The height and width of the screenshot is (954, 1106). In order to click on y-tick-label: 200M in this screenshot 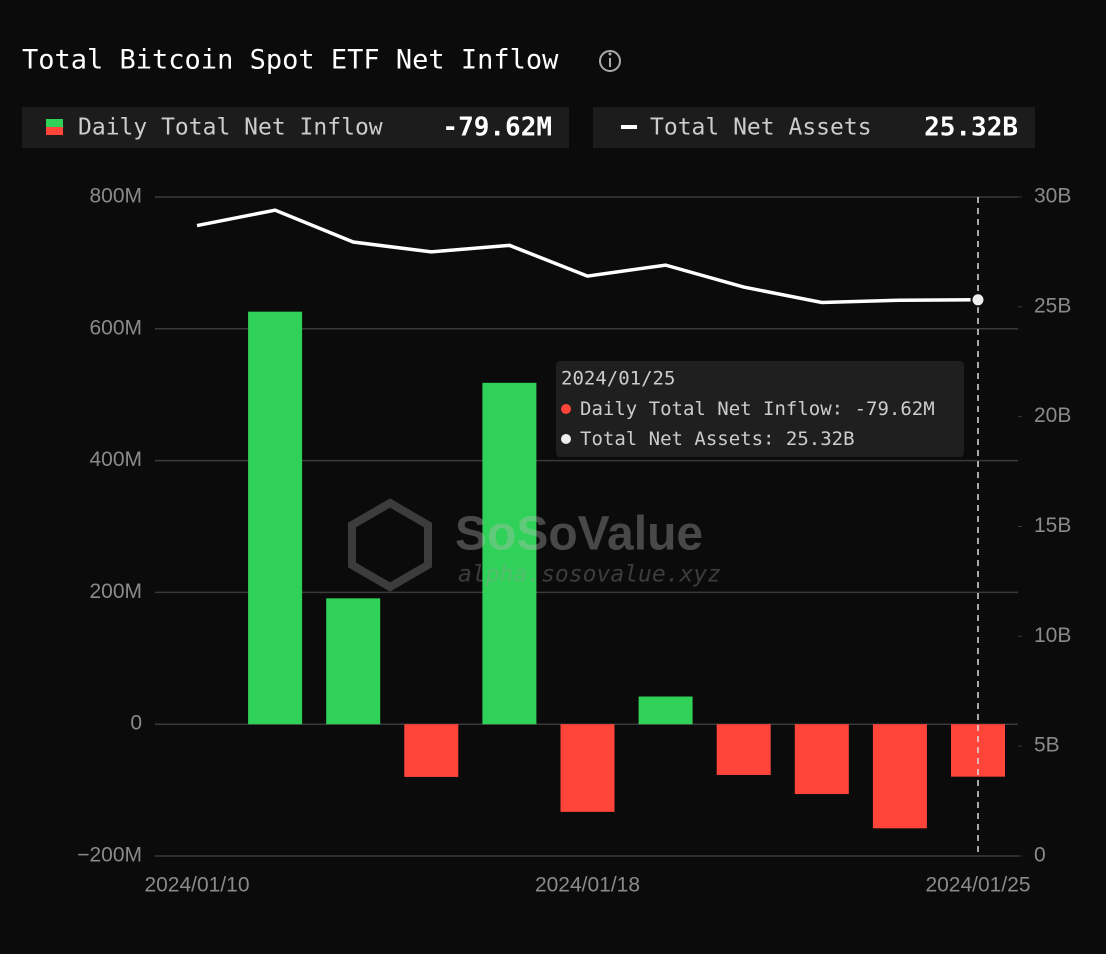, I will do `click(115, 591)`.